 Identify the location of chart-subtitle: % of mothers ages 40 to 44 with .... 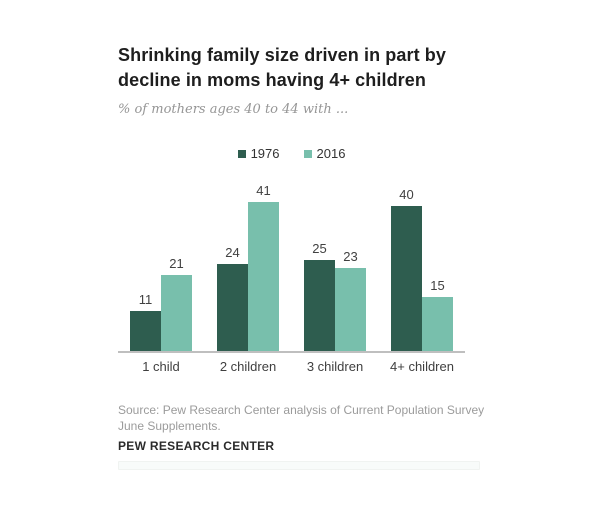
(233, 109).